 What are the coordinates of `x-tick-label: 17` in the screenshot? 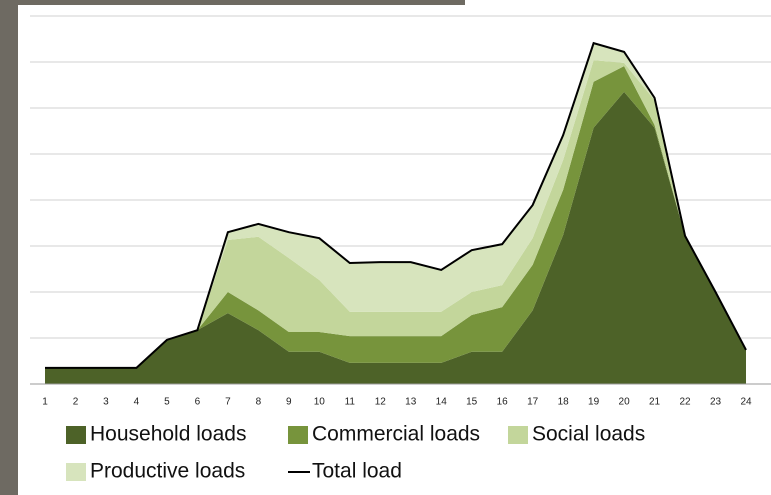 It's located at (533, 402).